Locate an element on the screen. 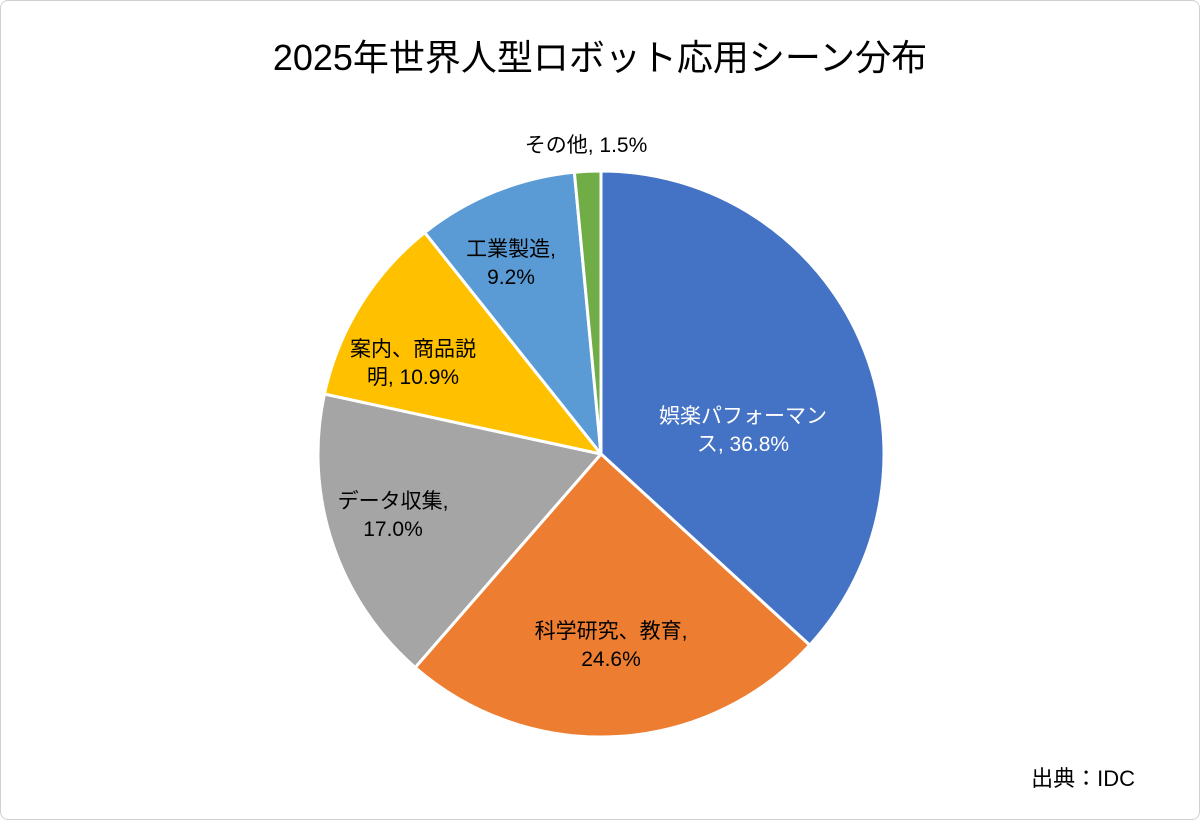 The width and height of the screenshot is (1200, 820). data-label: 案内、商品説明, 10.9% is located at coordinates (413, 363).